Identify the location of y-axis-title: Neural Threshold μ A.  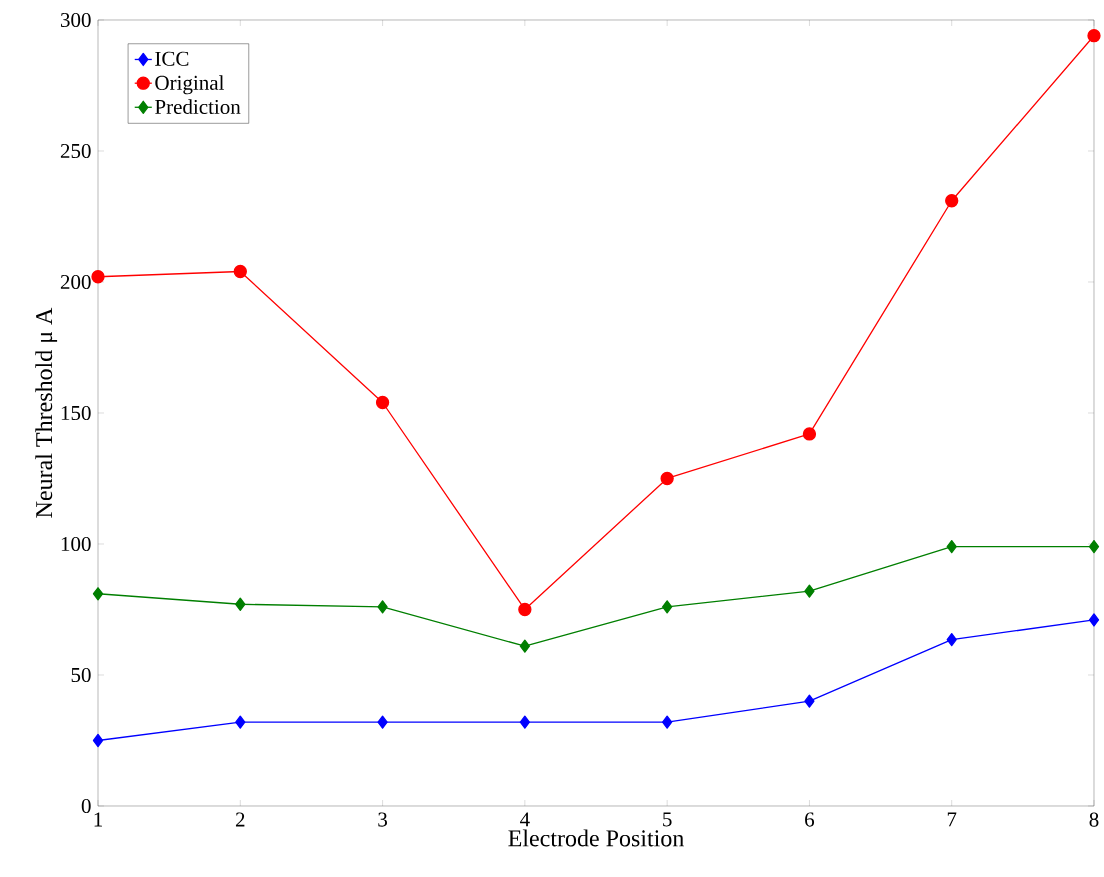
(46, 412).